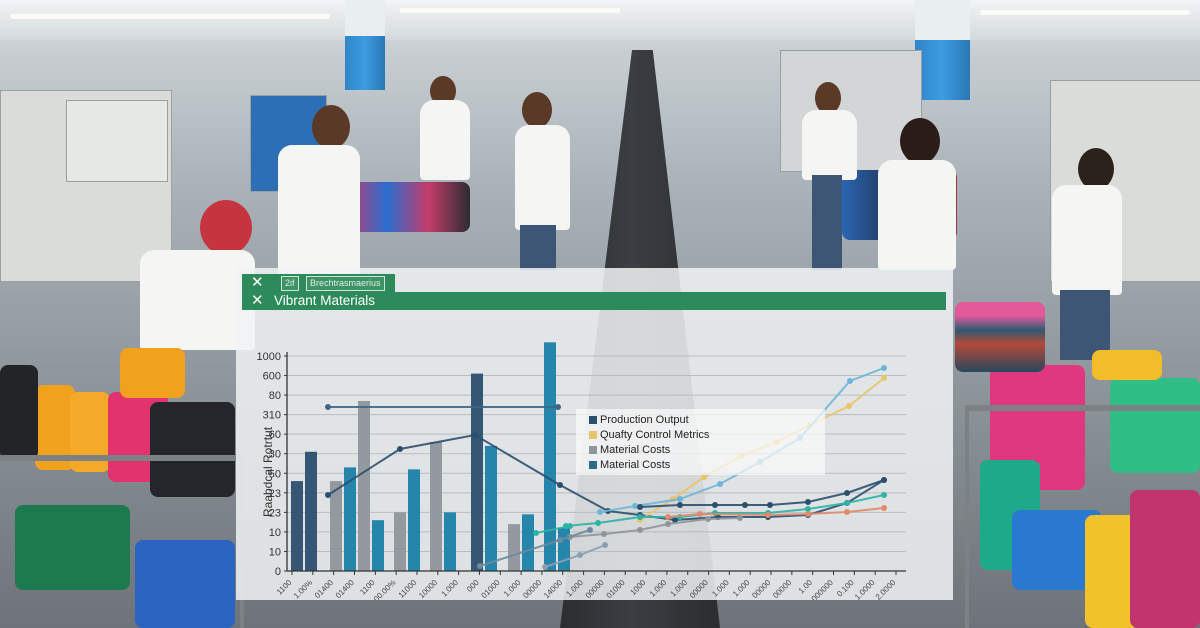  I want to click on x-tick-label: 1000, so click(638, 587).